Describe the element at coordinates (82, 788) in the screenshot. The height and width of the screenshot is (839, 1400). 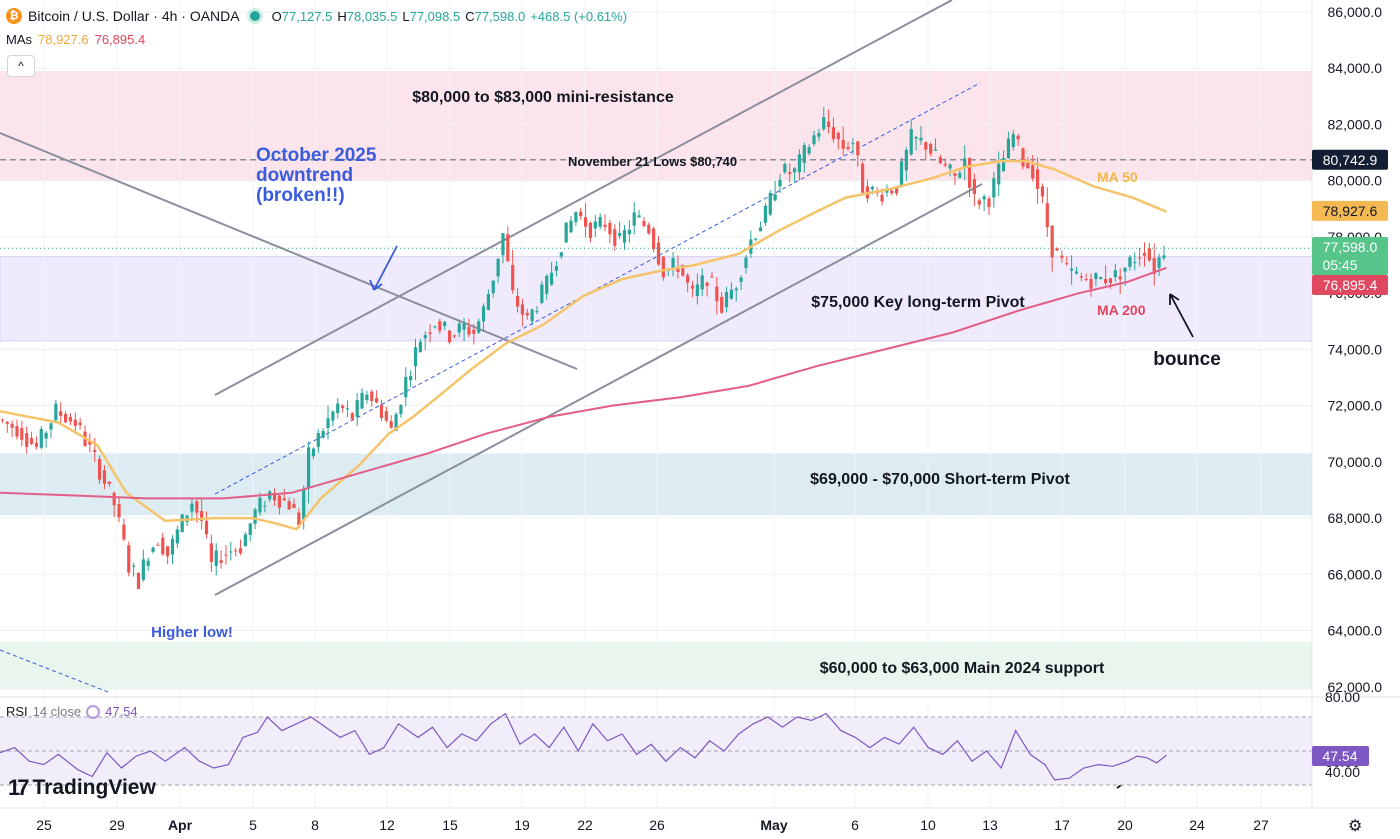
I see `tradingview-logo: 17 TradingView` at that location.